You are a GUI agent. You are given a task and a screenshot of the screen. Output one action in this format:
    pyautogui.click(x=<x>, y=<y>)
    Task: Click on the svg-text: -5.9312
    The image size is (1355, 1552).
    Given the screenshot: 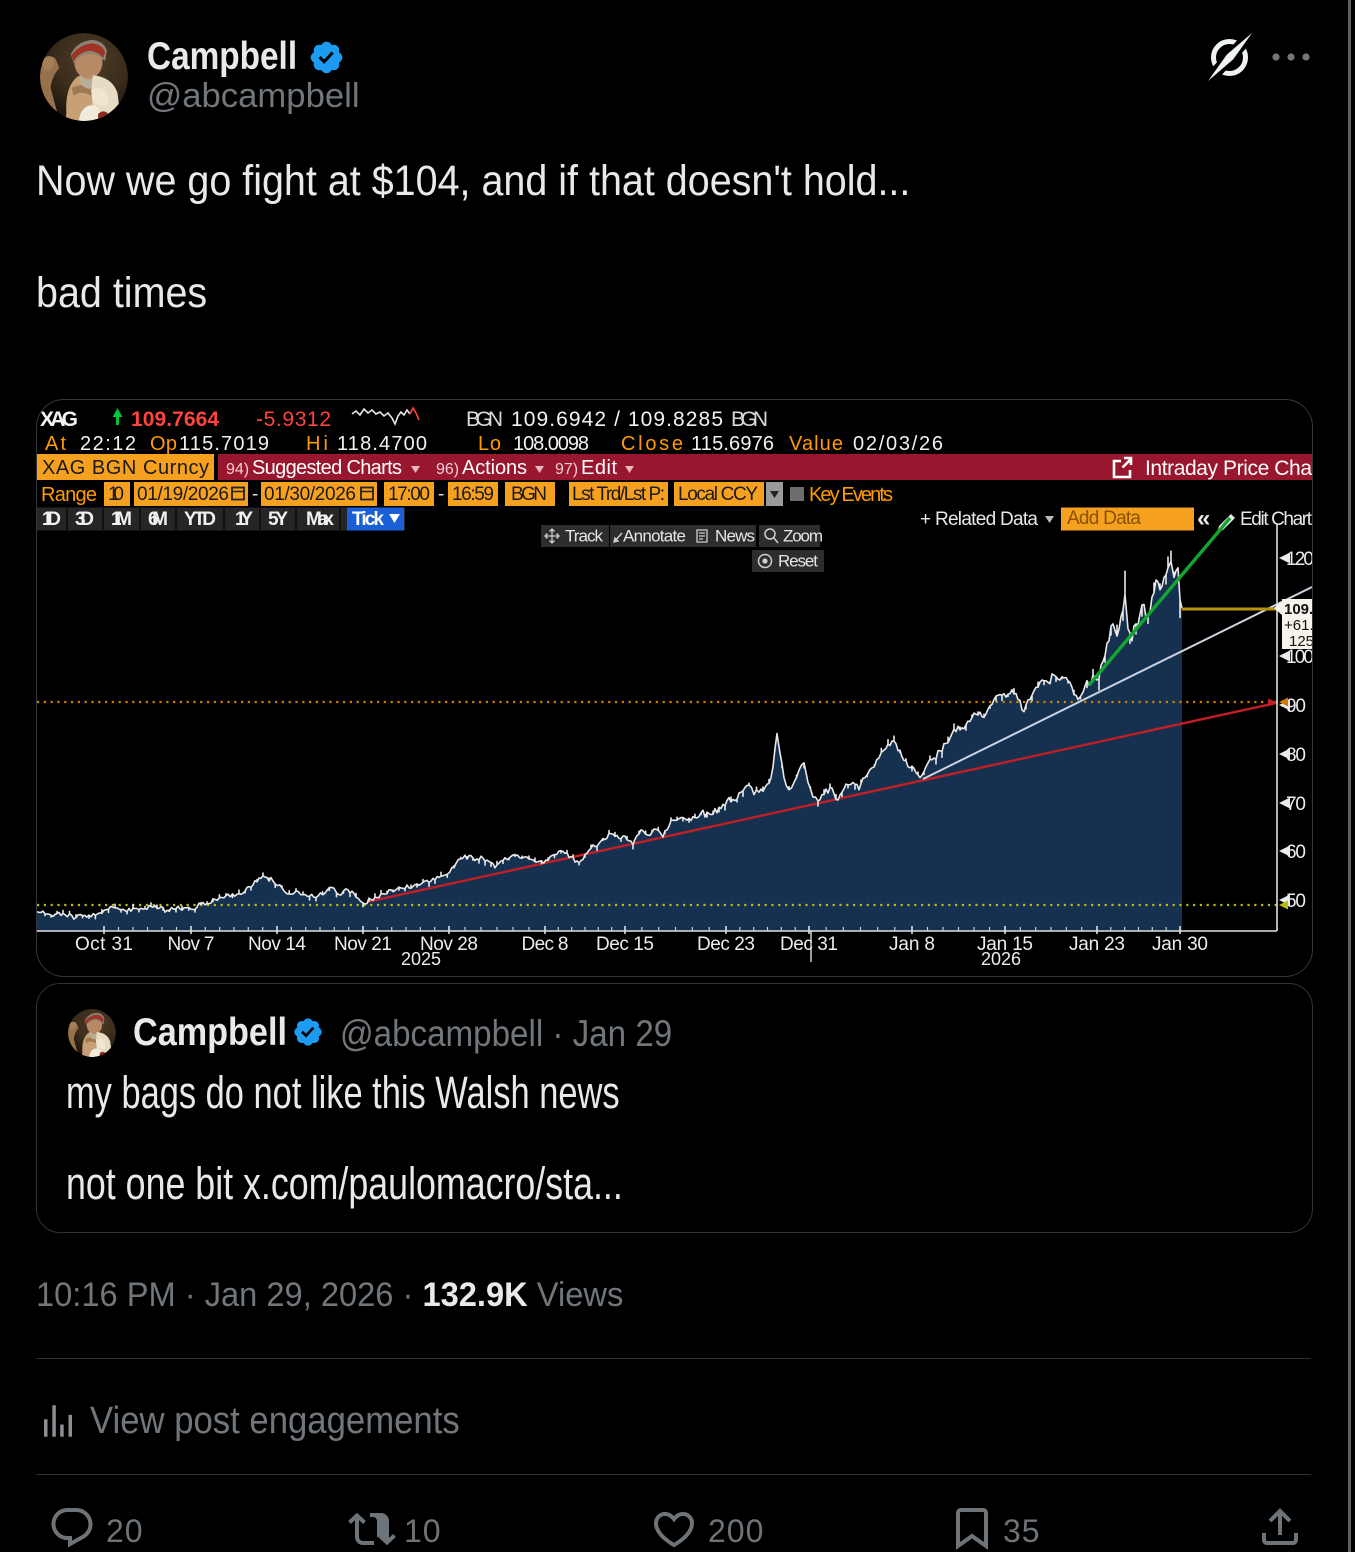 What is the action you would take?
    pyautogui.click(x=293, y=419)
    